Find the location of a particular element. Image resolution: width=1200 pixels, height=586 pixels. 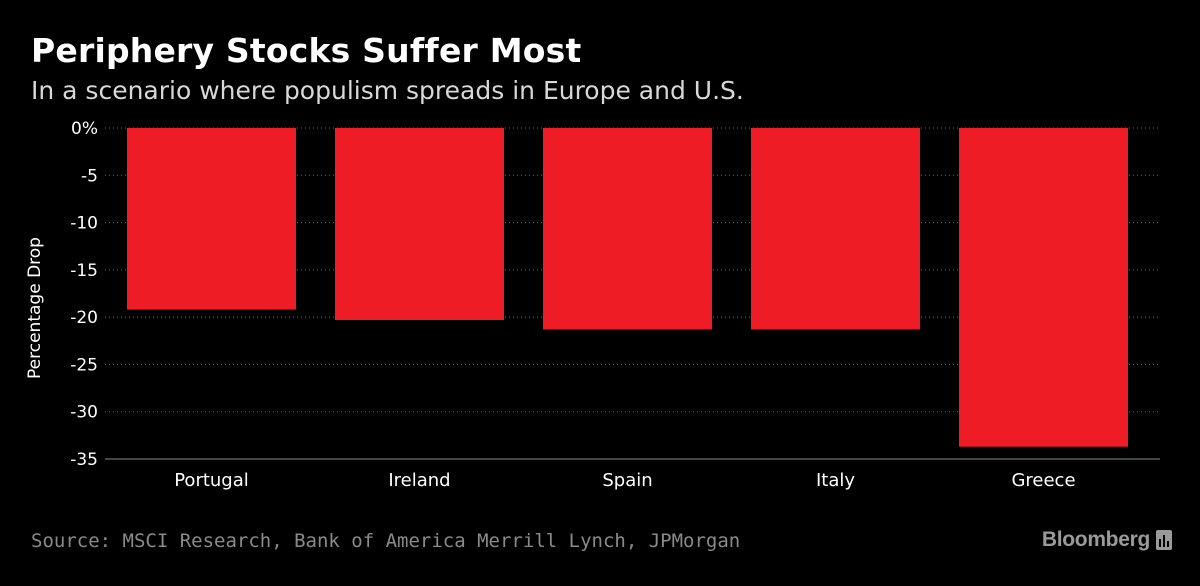

x-tick-label: Ireland is located at coordinates (419, 480).